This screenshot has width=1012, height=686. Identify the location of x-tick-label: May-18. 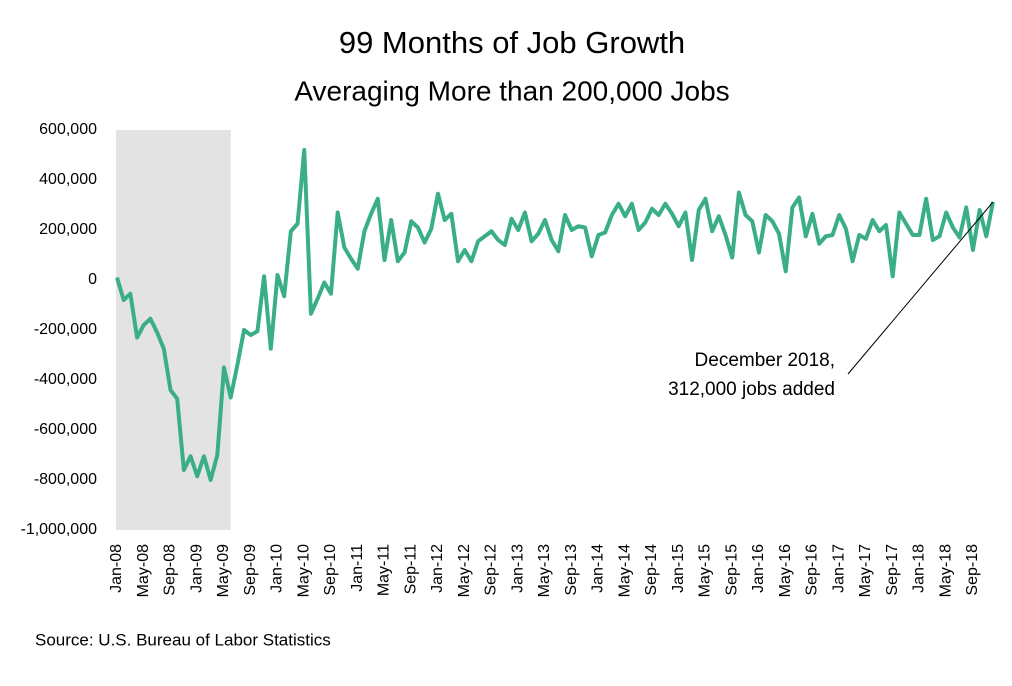
(945, 570).